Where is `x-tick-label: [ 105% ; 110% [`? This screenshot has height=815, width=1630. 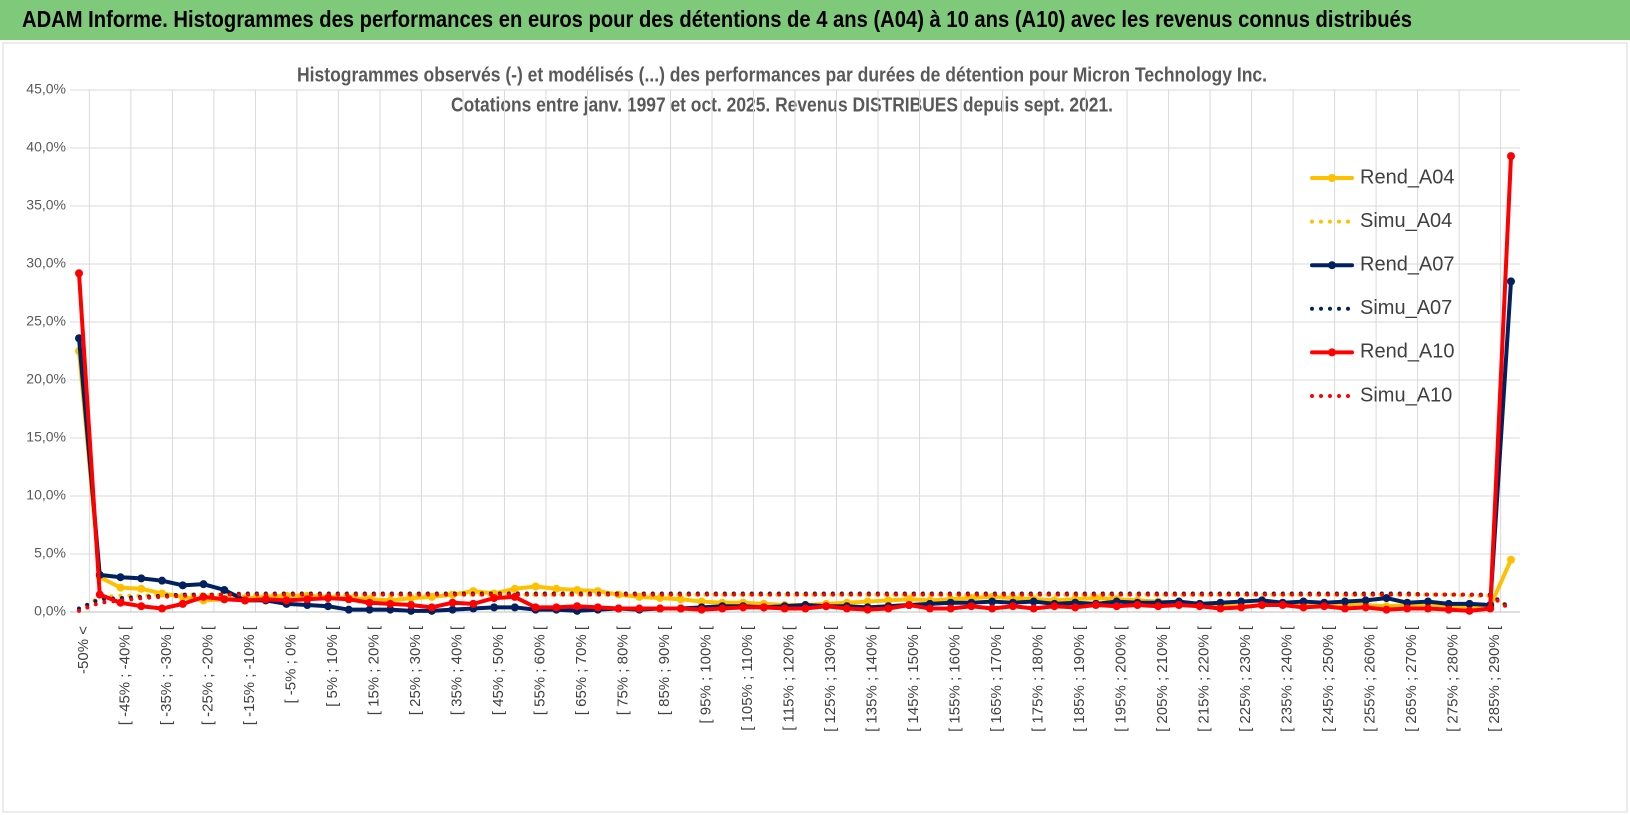
x-tick-label: [ 105% ; 110% [ is located at coordinates (747, 678).